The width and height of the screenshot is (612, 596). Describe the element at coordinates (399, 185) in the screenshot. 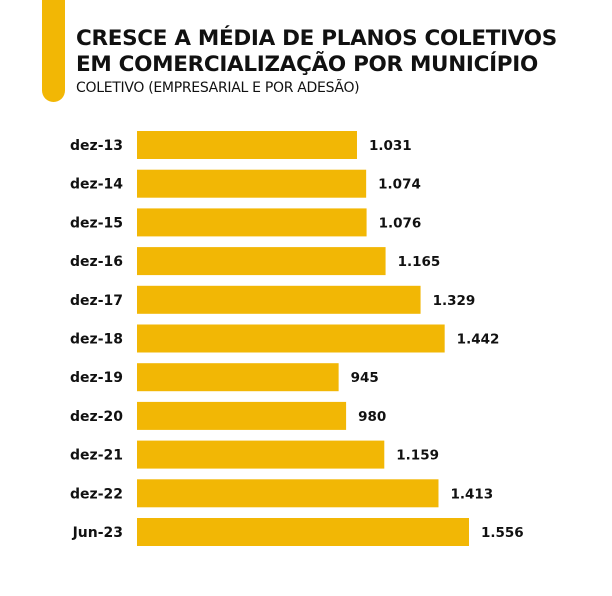

I see `value-label: 1.074` at that location.